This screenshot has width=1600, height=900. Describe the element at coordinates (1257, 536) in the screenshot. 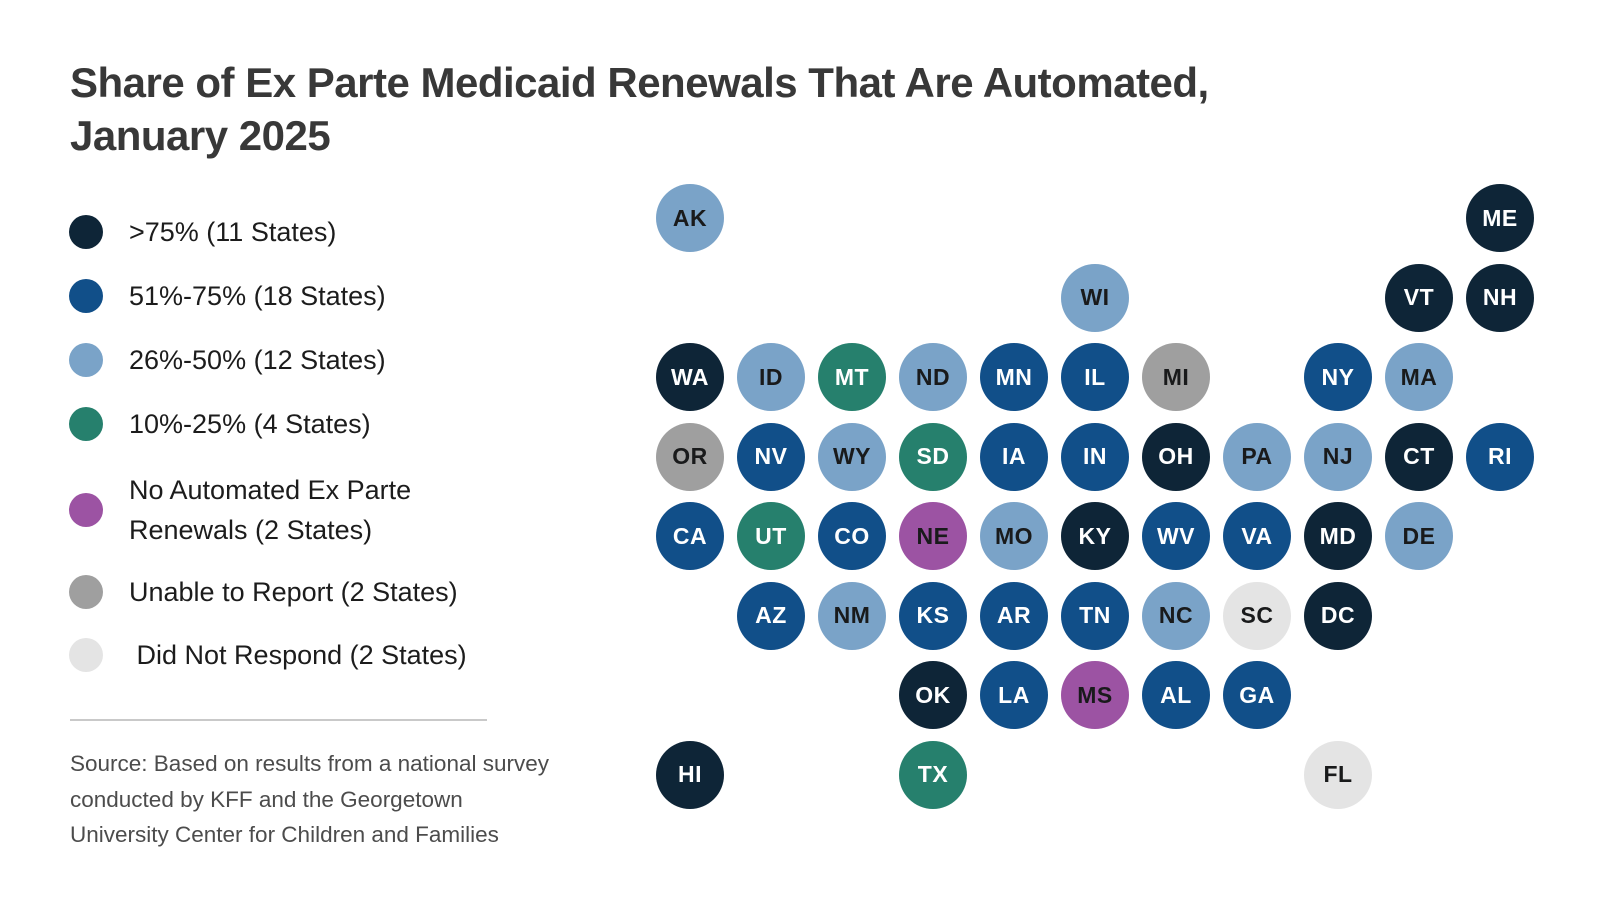

I see `state-tile-va: VA` at that location.